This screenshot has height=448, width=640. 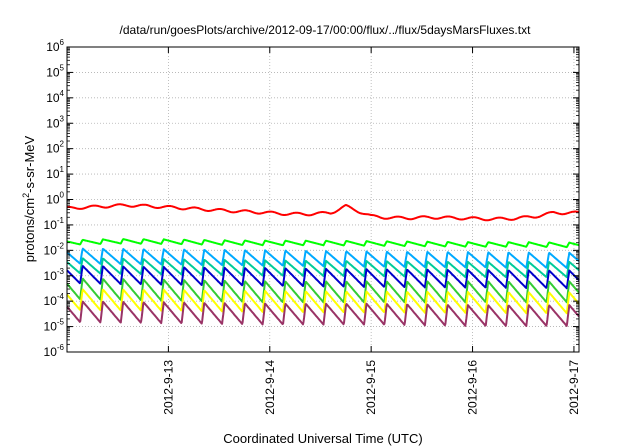 What do you see at coordinates (54, 275) in the screenshot?
I see `y-tick-label: 10⁻³` at bounding box center [54, 275].